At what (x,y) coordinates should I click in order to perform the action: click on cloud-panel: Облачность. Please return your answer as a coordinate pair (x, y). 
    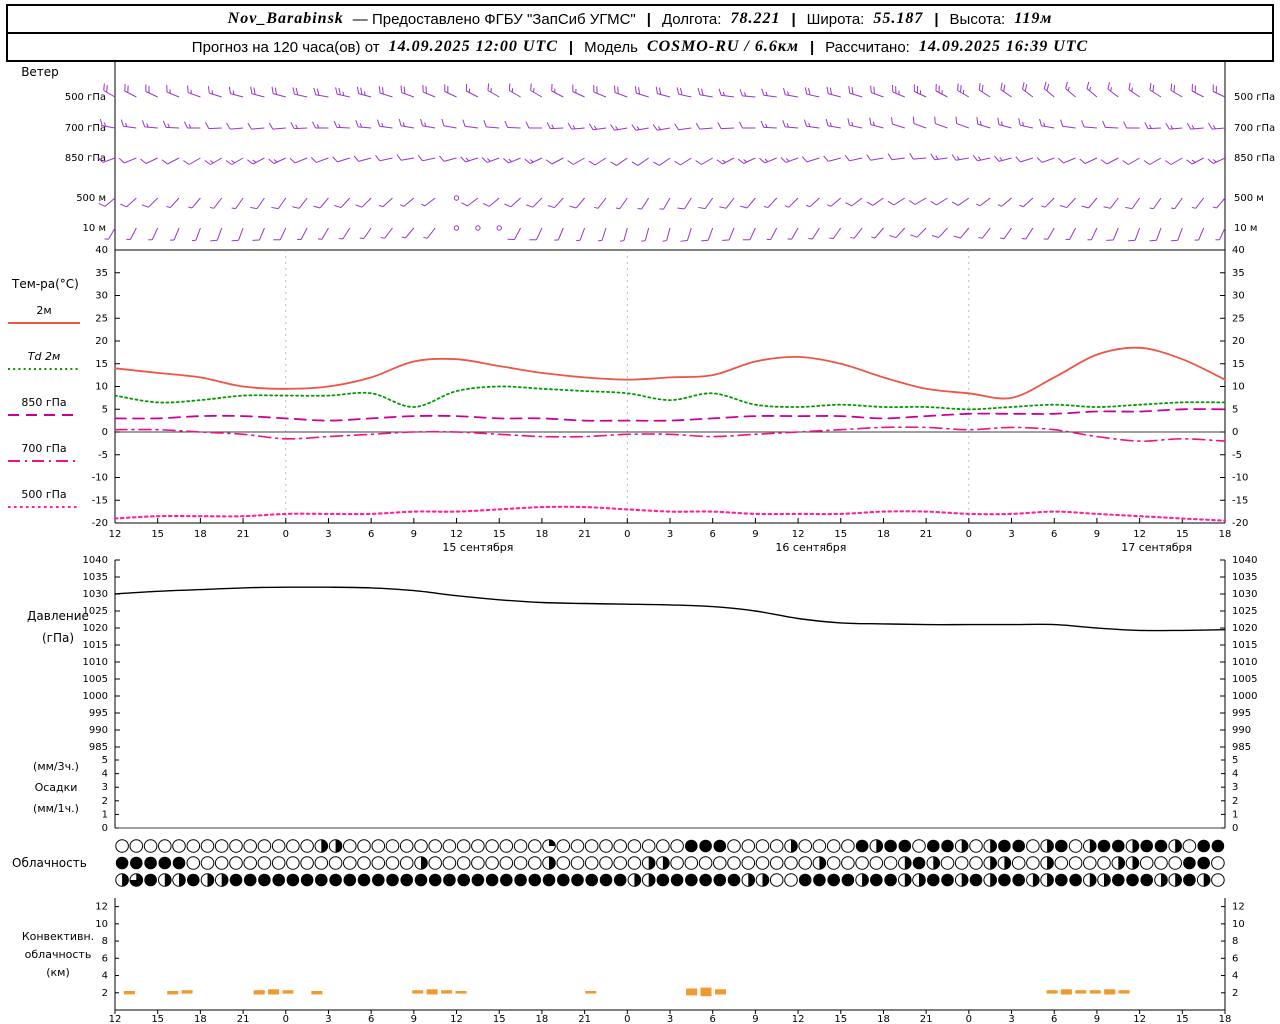
    Looking at the image, I should click on (618, 863).